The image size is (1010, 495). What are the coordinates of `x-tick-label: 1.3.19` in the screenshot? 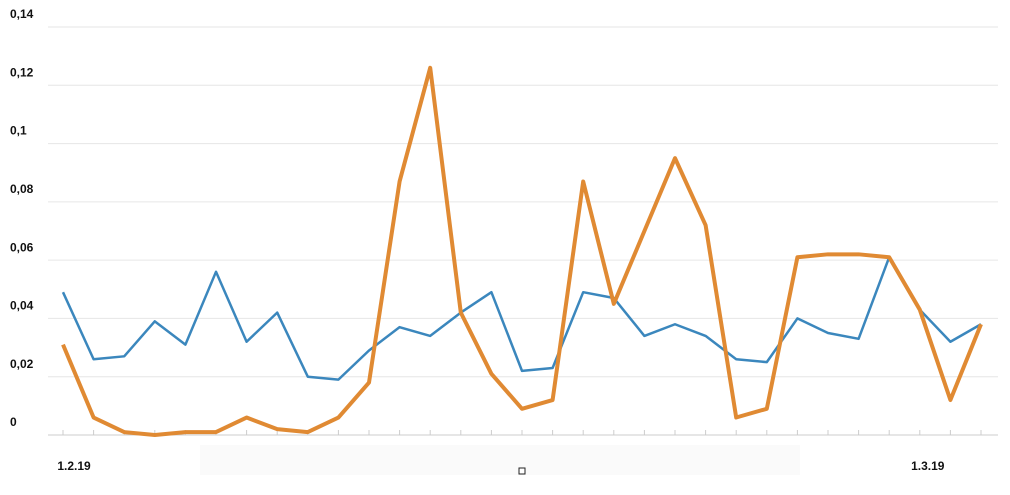 It's located at (928, 466).